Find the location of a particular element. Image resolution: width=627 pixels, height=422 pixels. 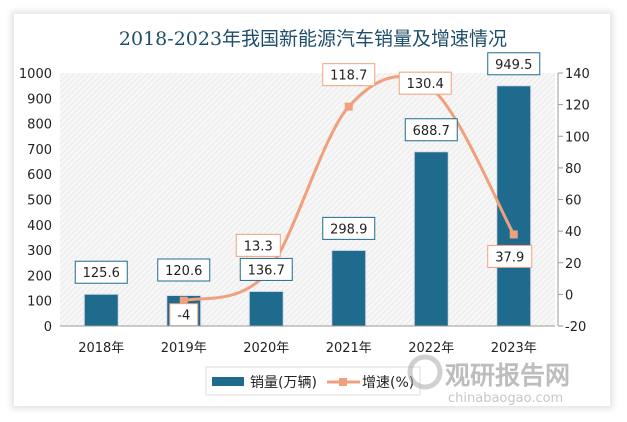

x-tick-label: 2022年 is located at coordinates (431, 348).